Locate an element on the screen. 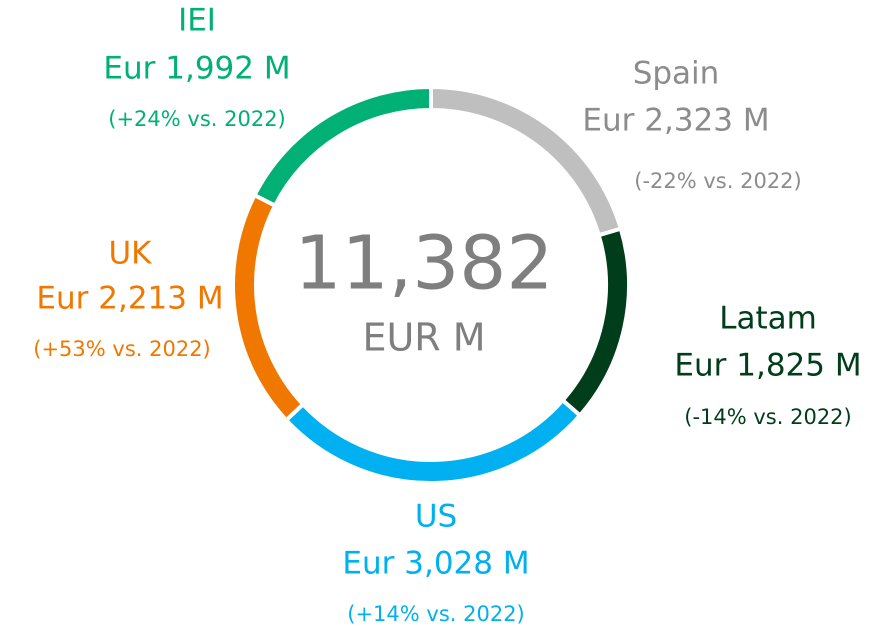 The height and width of the screenshot is (631, 879). segment-change: (+53% vs. 2022) is located at coordinates (122, 349).